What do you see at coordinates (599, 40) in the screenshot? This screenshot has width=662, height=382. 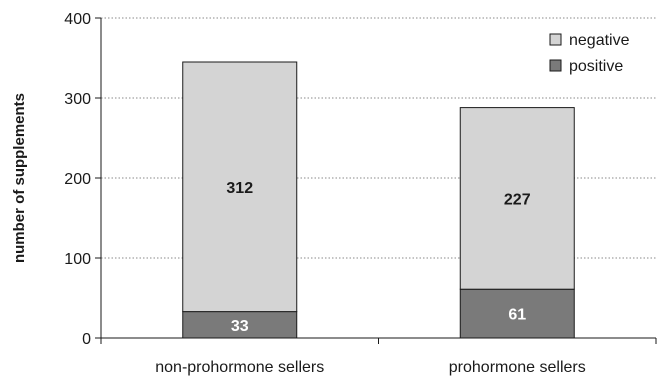 I see `legend-label-negative: negative` at bounding box center [599, 40].